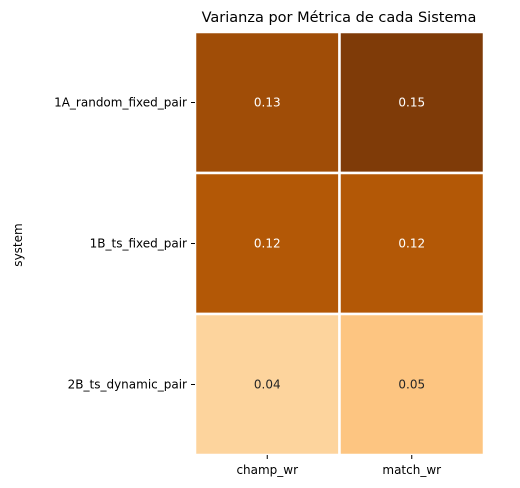 This screenshot has width=520, height=488. I want to click on cell-value-label: 0.15, so click(411, 103).